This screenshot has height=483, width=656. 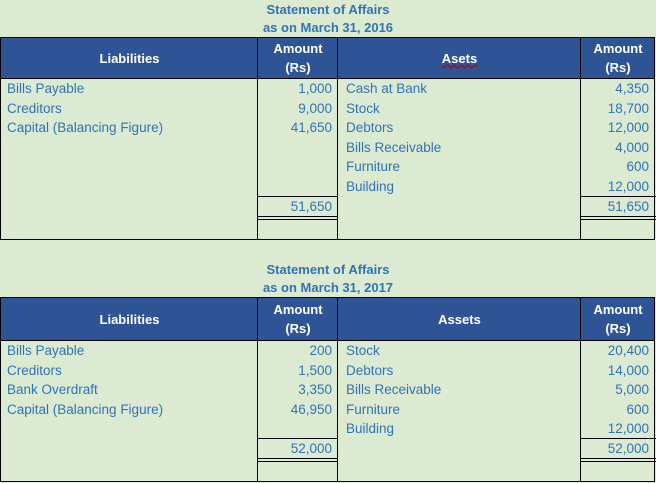 What do you see at coordinates (632, 389) in the screenshot?
I see `asset-amount: 5,000` at bounding box center [632, 389].